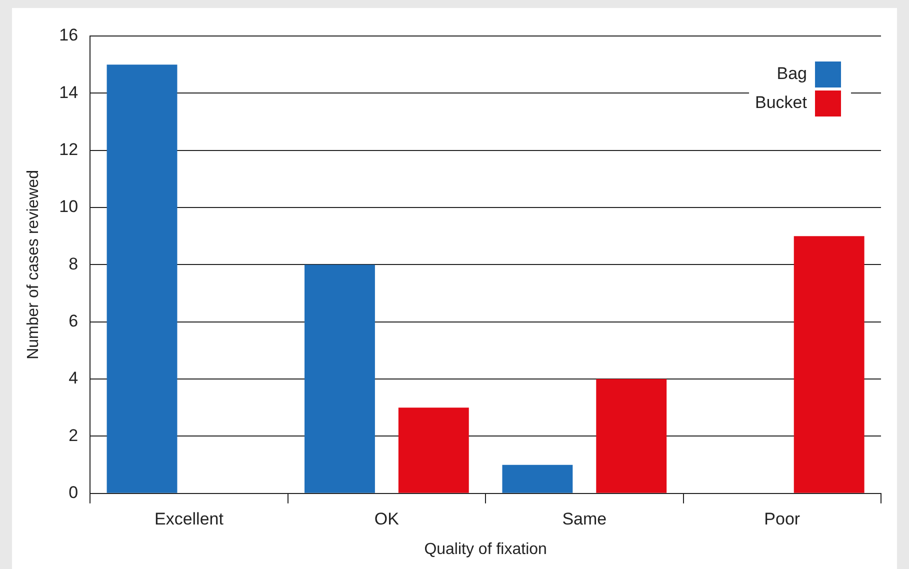  Describe the element at coordinates (189, 518) in the screenshot. I see `x-tick-label: Excellent` at that location.